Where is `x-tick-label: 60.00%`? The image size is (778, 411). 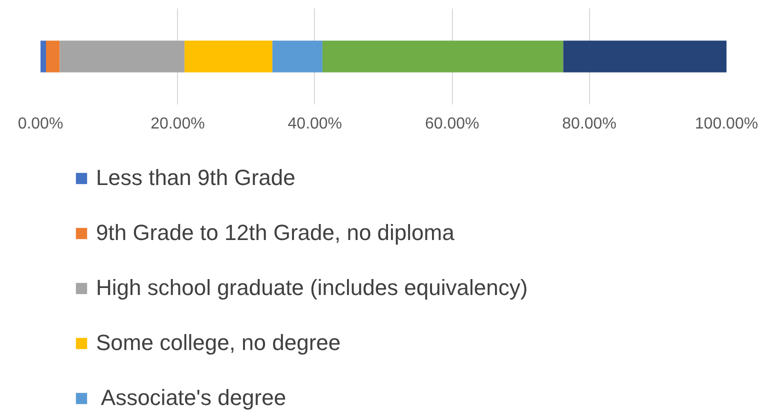
x-tick-label: 60.00% is located at coordinates (452, 124).